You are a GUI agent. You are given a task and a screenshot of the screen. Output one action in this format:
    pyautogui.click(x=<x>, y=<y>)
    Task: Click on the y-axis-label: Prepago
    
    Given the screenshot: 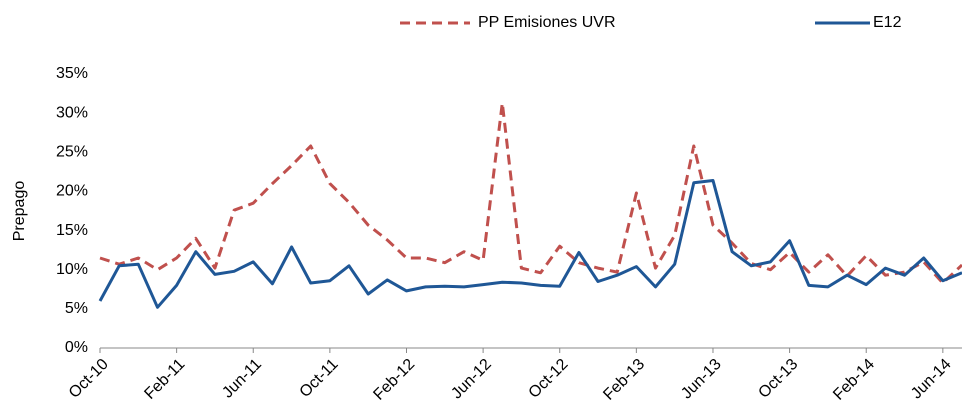 What is the action you would take?
    pyautogui.click(x=19, y=211)
    